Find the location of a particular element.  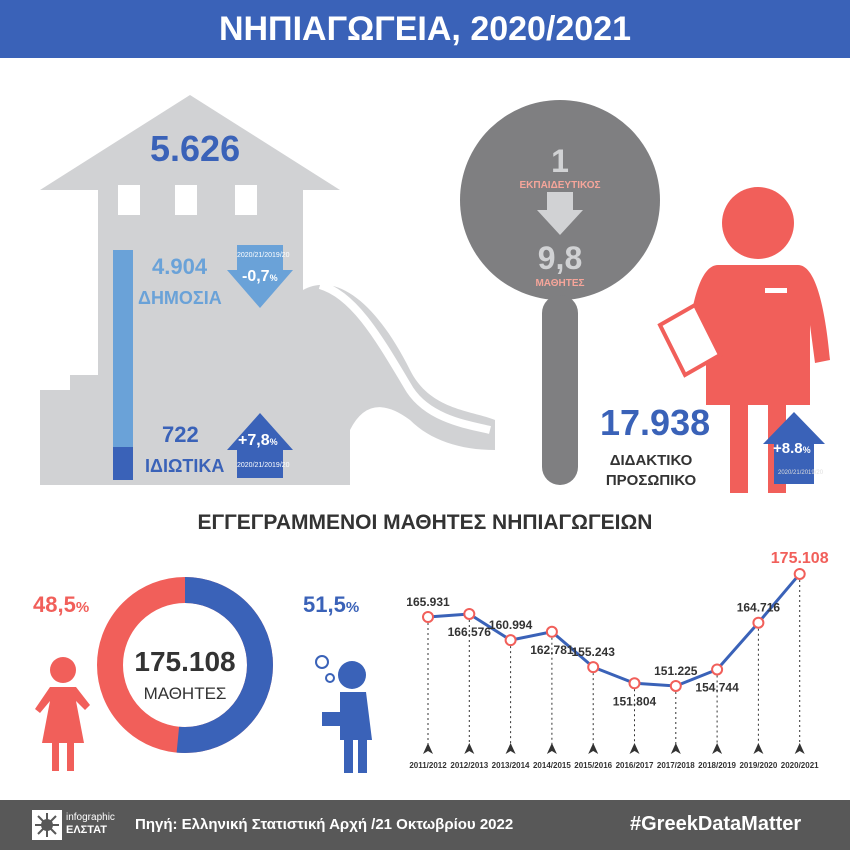

logo-bottom-text: ΕΛΣΤΑΤ is located at coordinates (86, 830).